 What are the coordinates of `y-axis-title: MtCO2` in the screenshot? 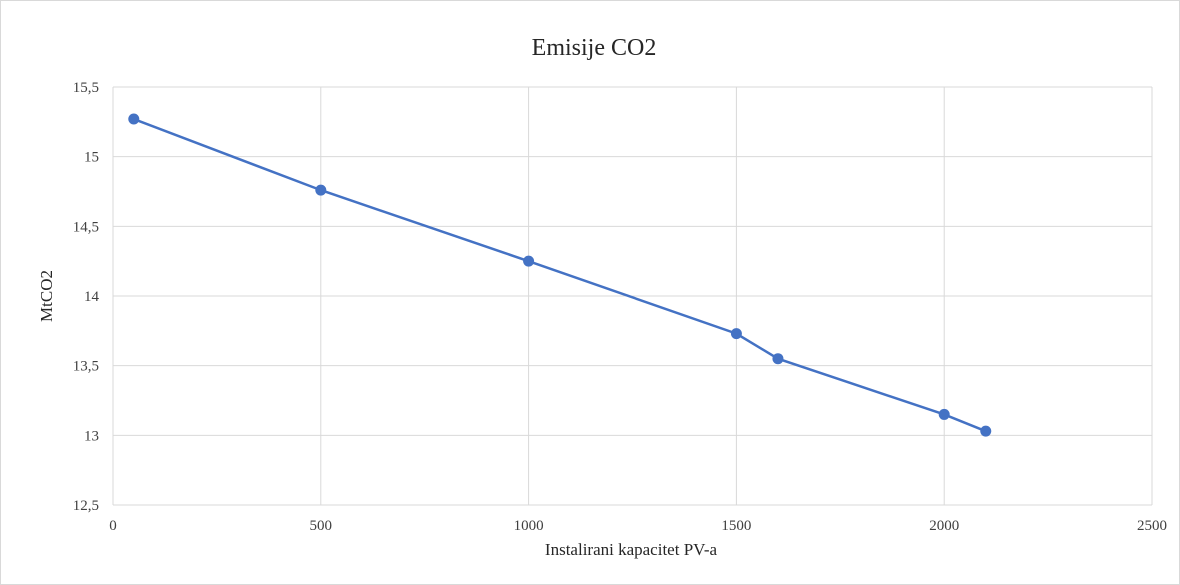 It's located at (46, 296).